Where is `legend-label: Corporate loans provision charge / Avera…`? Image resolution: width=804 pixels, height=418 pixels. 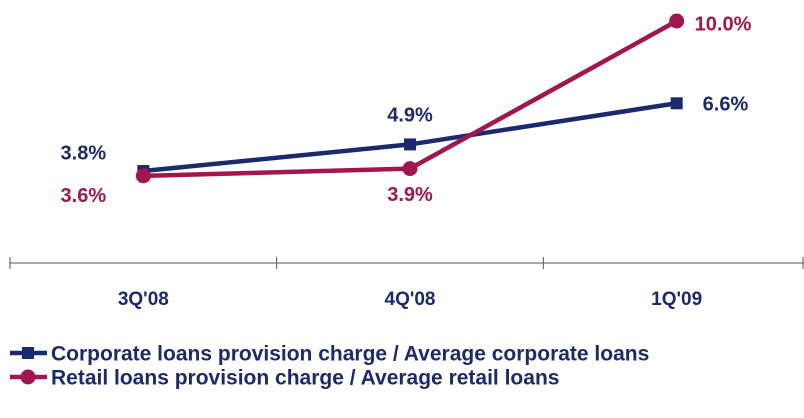
legend-label: Corporate loans provision charge / Avera… is located at coordinates (350, 354).